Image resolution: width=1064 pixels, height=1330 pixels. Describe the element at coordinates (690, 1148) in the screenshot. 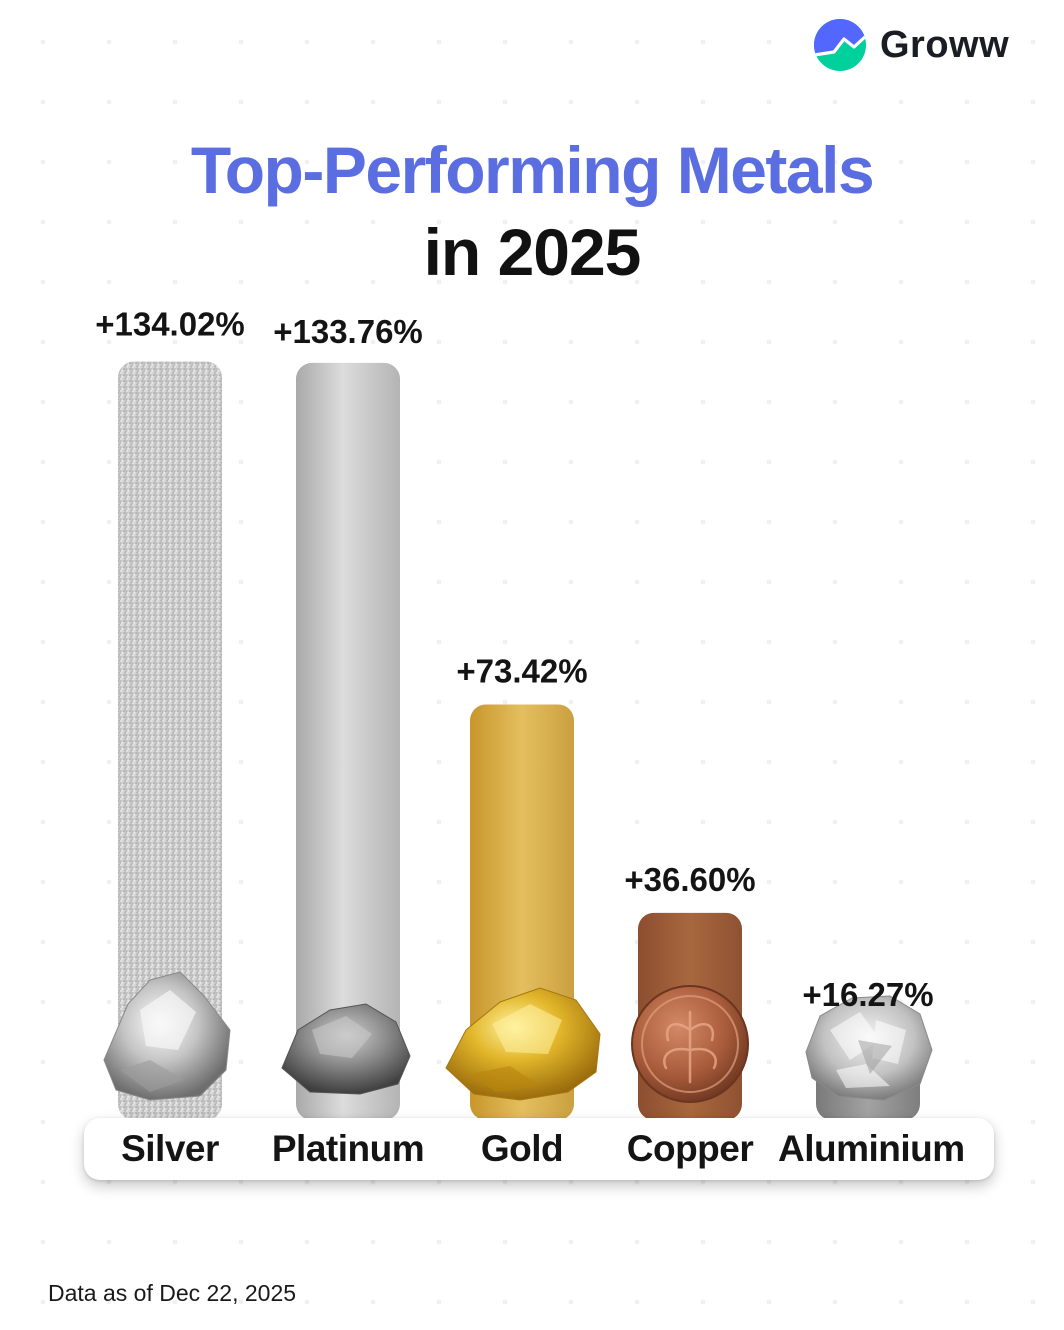

I see `category-label-copper: Copper` at that location.